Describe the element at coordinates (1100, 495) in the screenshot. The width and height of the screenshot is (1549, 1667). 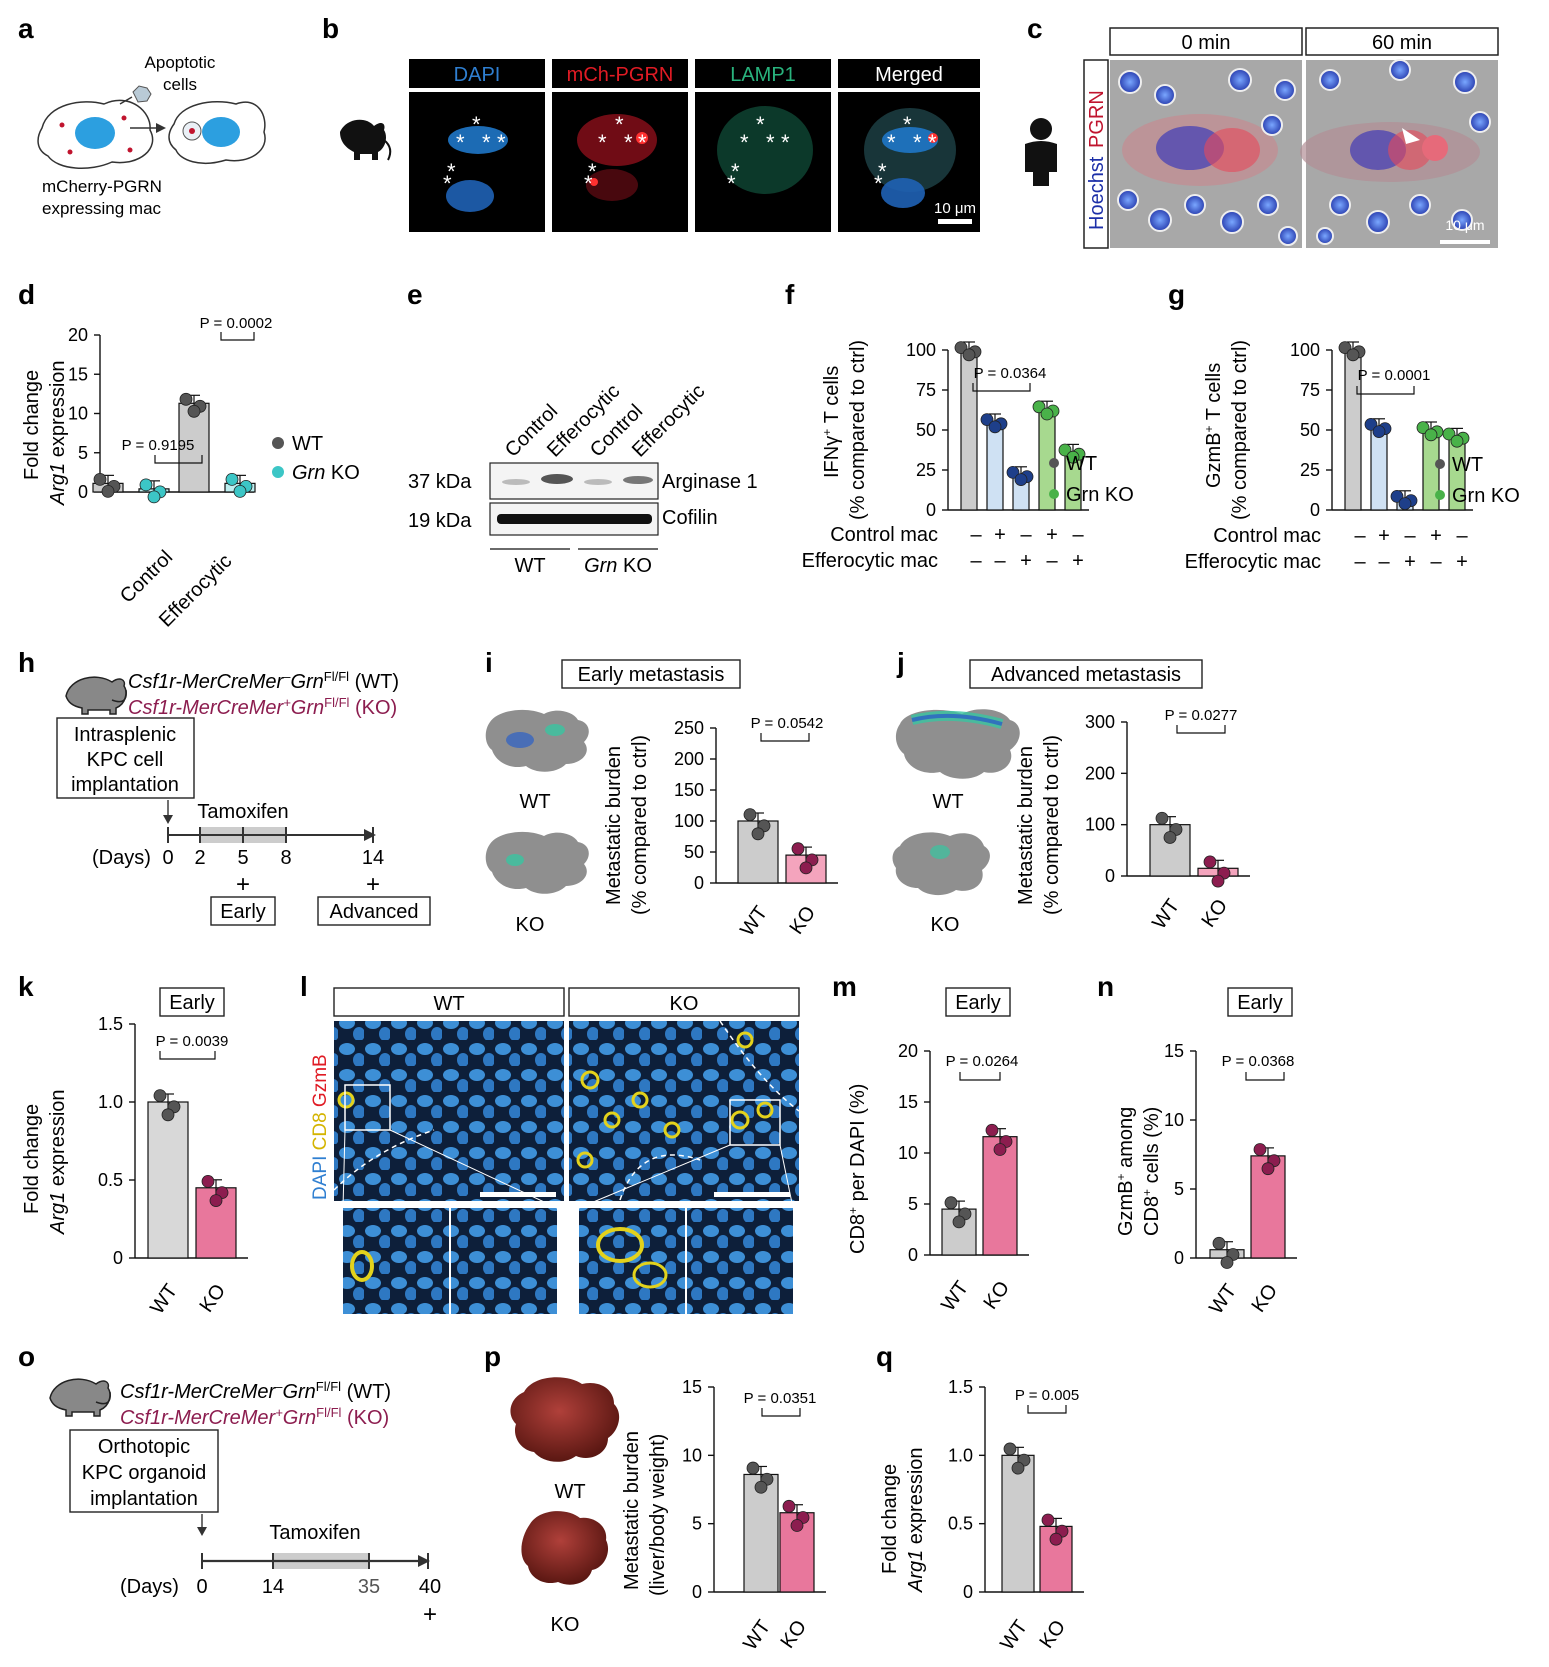
I see `f-legend-ko: Grn KO` at that location.